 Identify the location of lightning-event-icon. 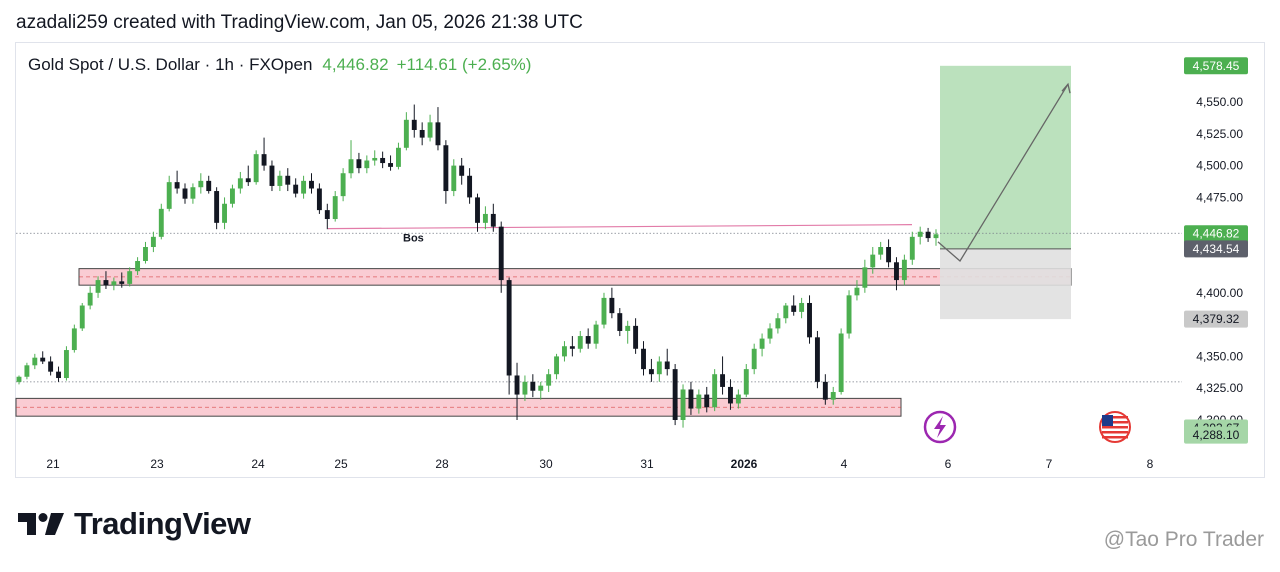
(940, 427).